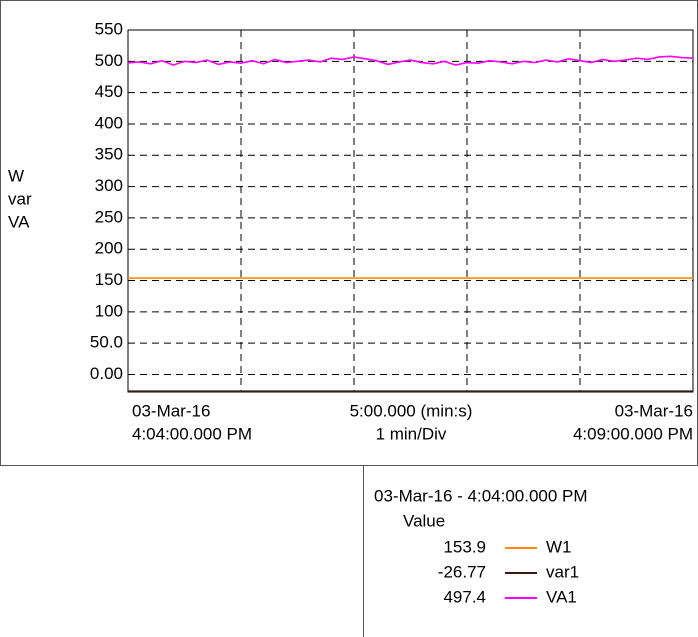  What do you see at coordinates (464, 596) in the screenshot?
I see `legend-value: 497.4` at bounding box center [464, 596].